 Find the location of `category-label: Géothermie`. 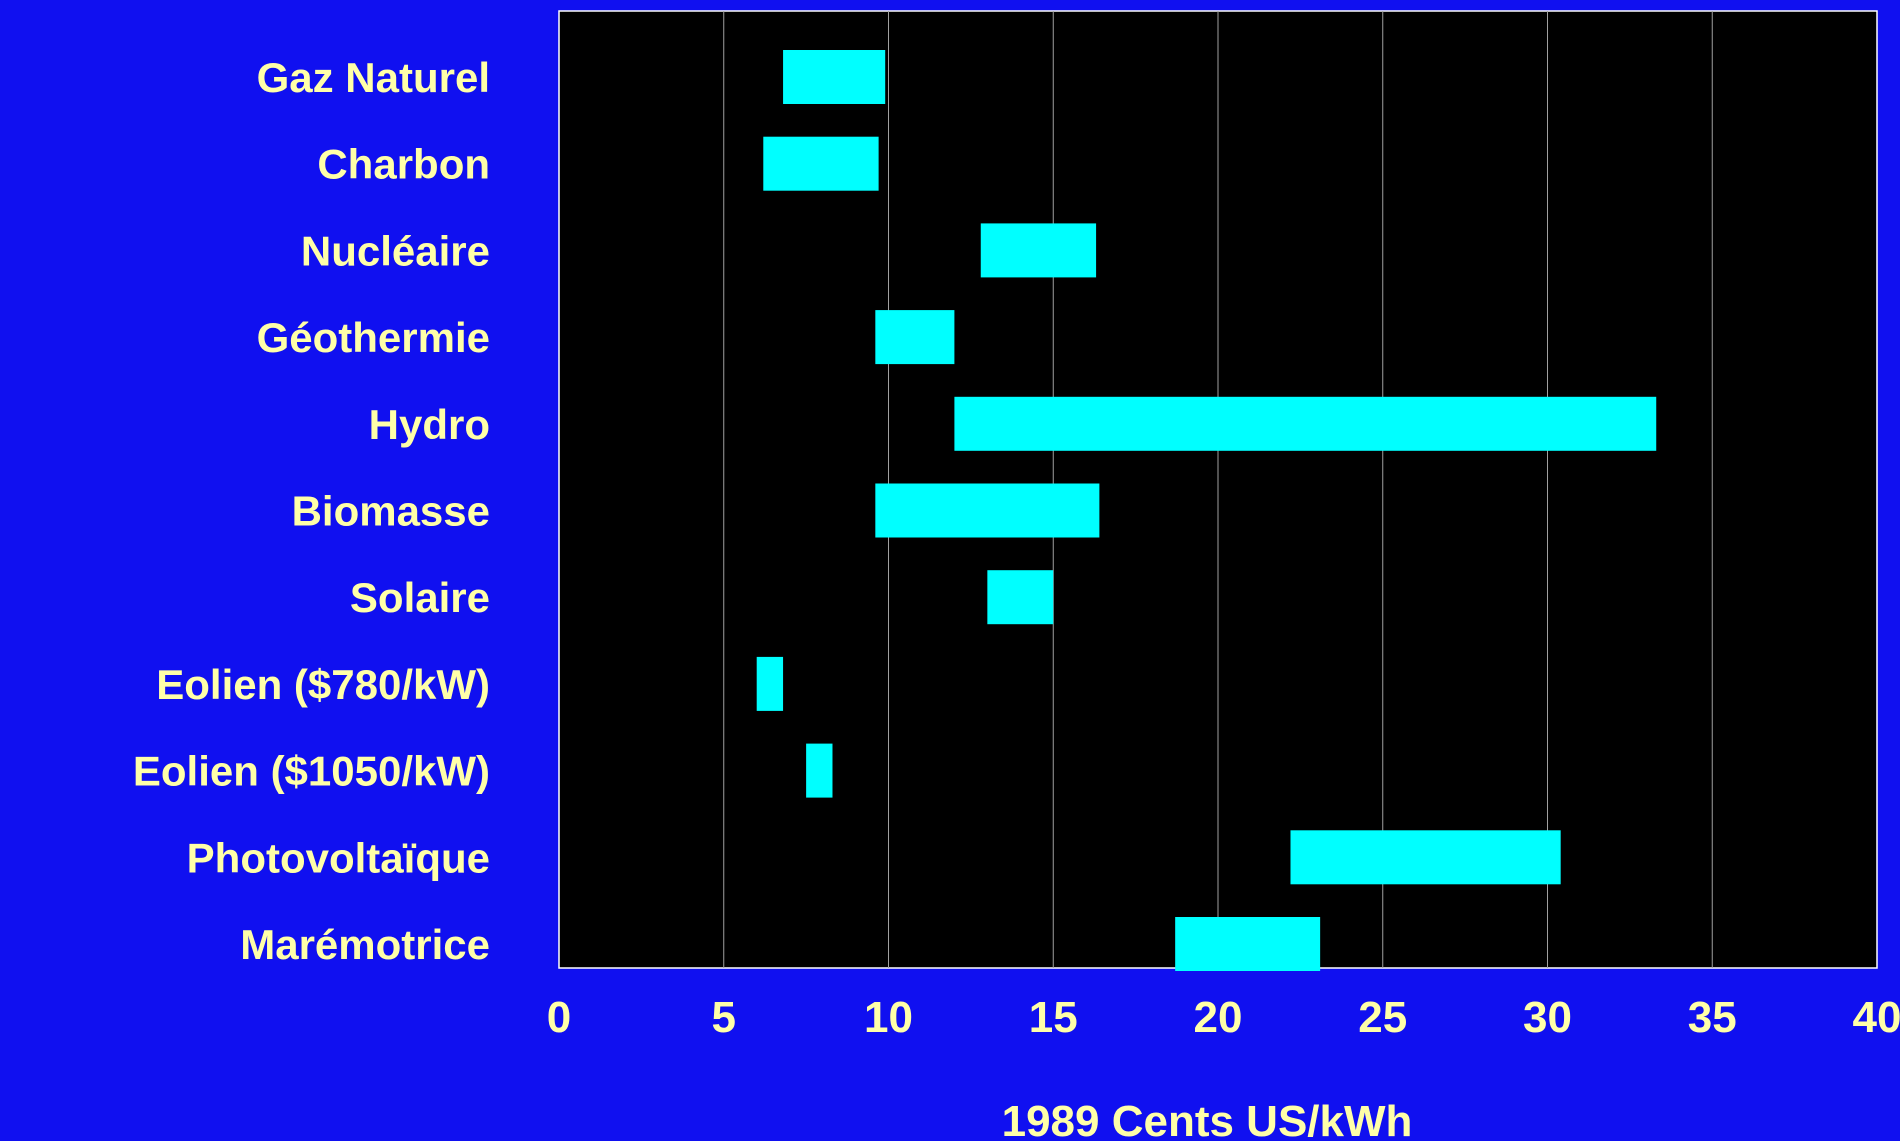

category-label: Géothermie is located at coordinates (373, 337).